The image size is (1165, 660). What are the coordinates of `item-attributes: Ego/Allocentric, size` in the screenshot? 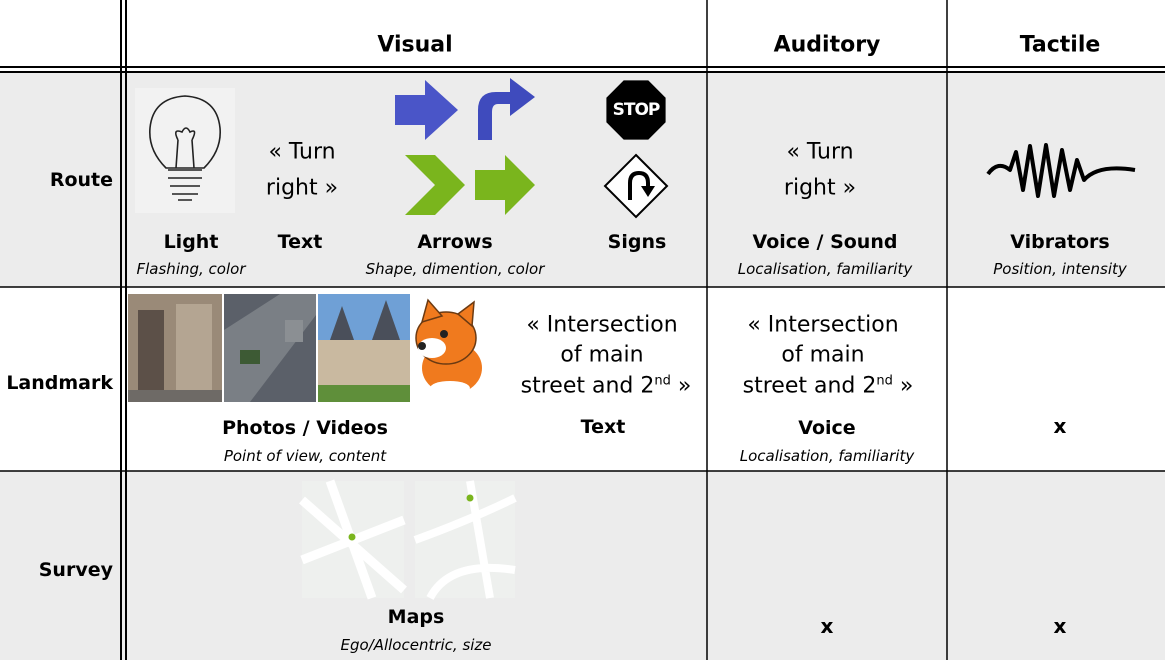 It's located at (416, 645).